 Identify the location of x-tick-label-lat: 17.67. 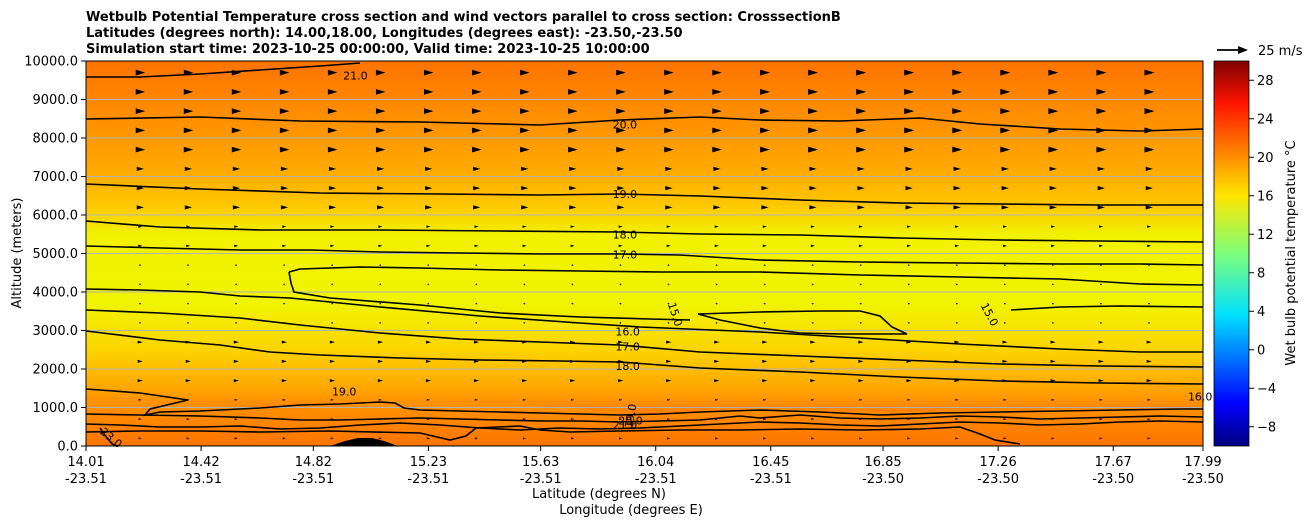
(1113, 462).